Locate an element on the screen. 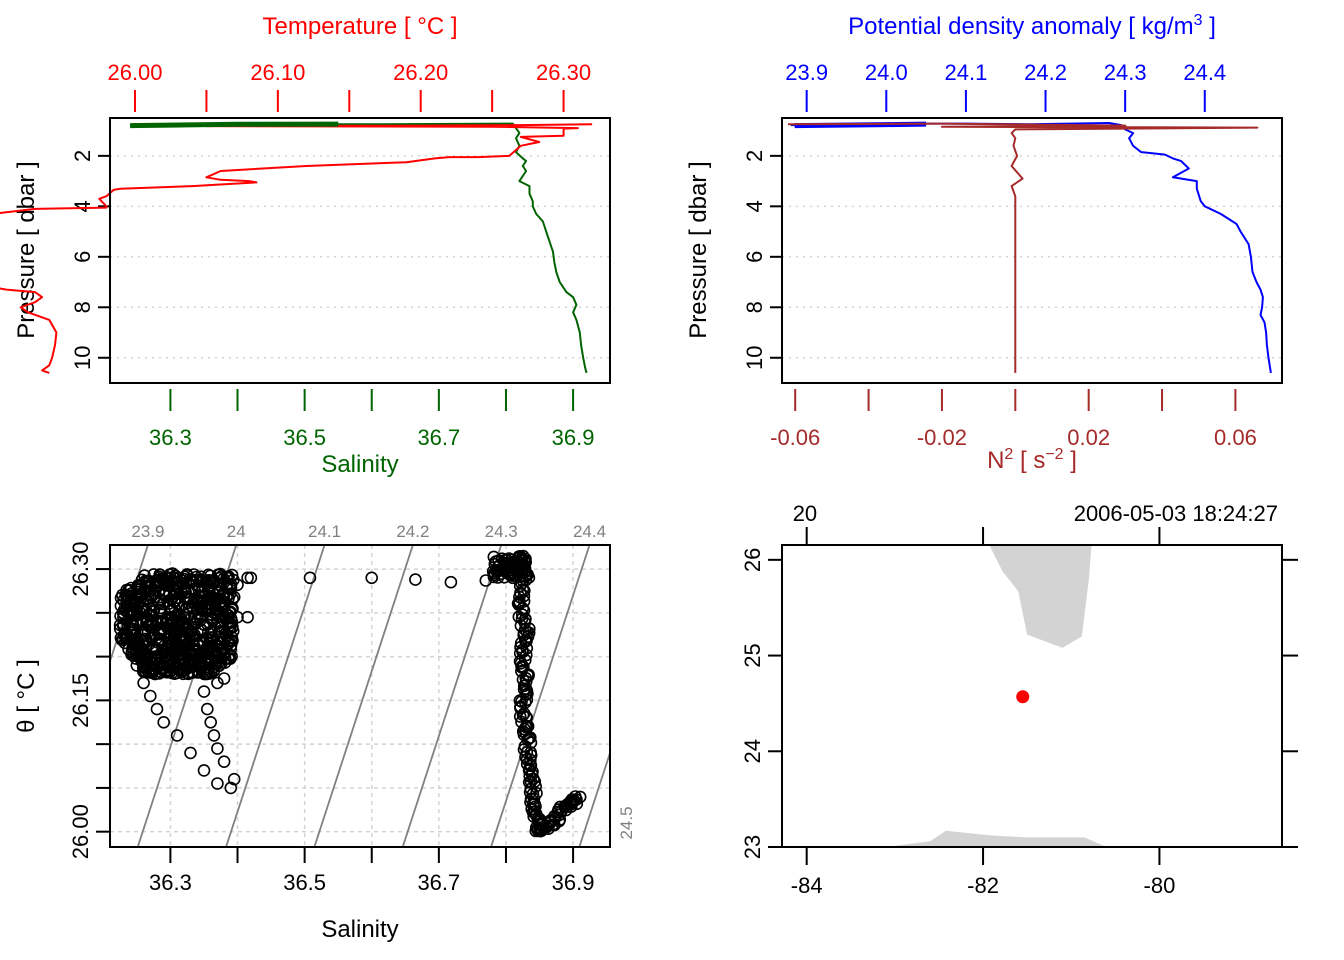 Image resolution: width=1344 pixels, height=960 pixels. p1-y-tick-label: 10 is located at coordinates (82, 358).